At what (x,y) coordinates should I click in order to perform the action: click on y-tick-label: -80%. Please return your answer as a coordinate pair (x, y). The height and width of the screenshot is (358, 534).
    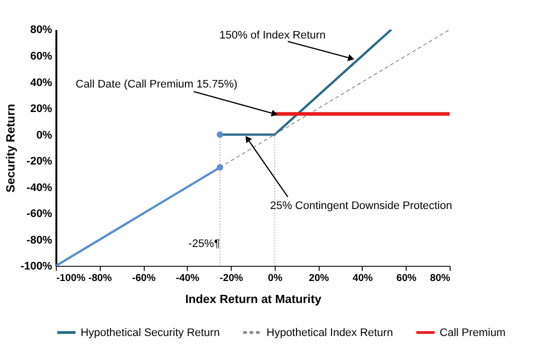
    Looking at the image, I should click on (39, 240).